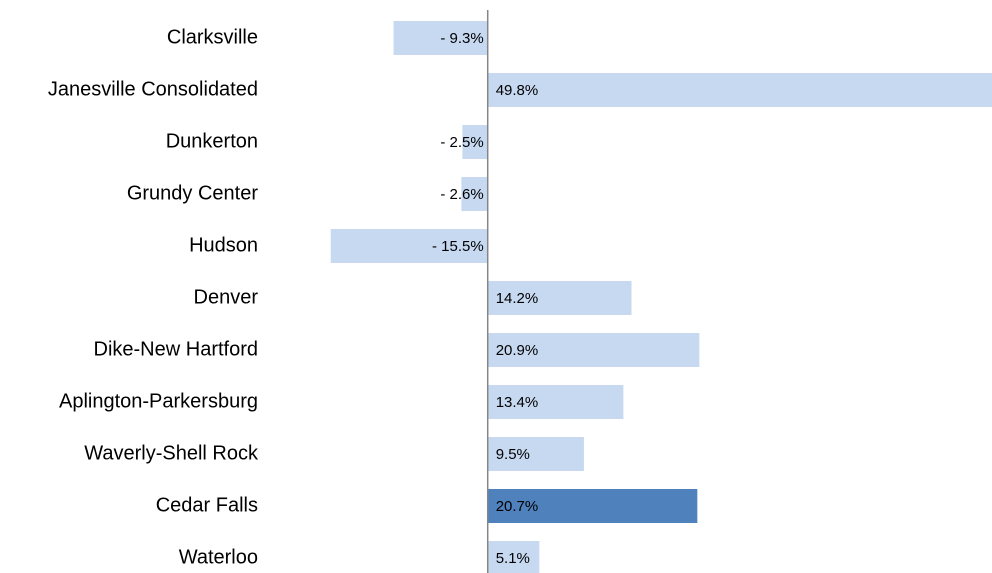 The image size is (992, 573). I want to click on value-label: 14.2%, so click(517, 298).